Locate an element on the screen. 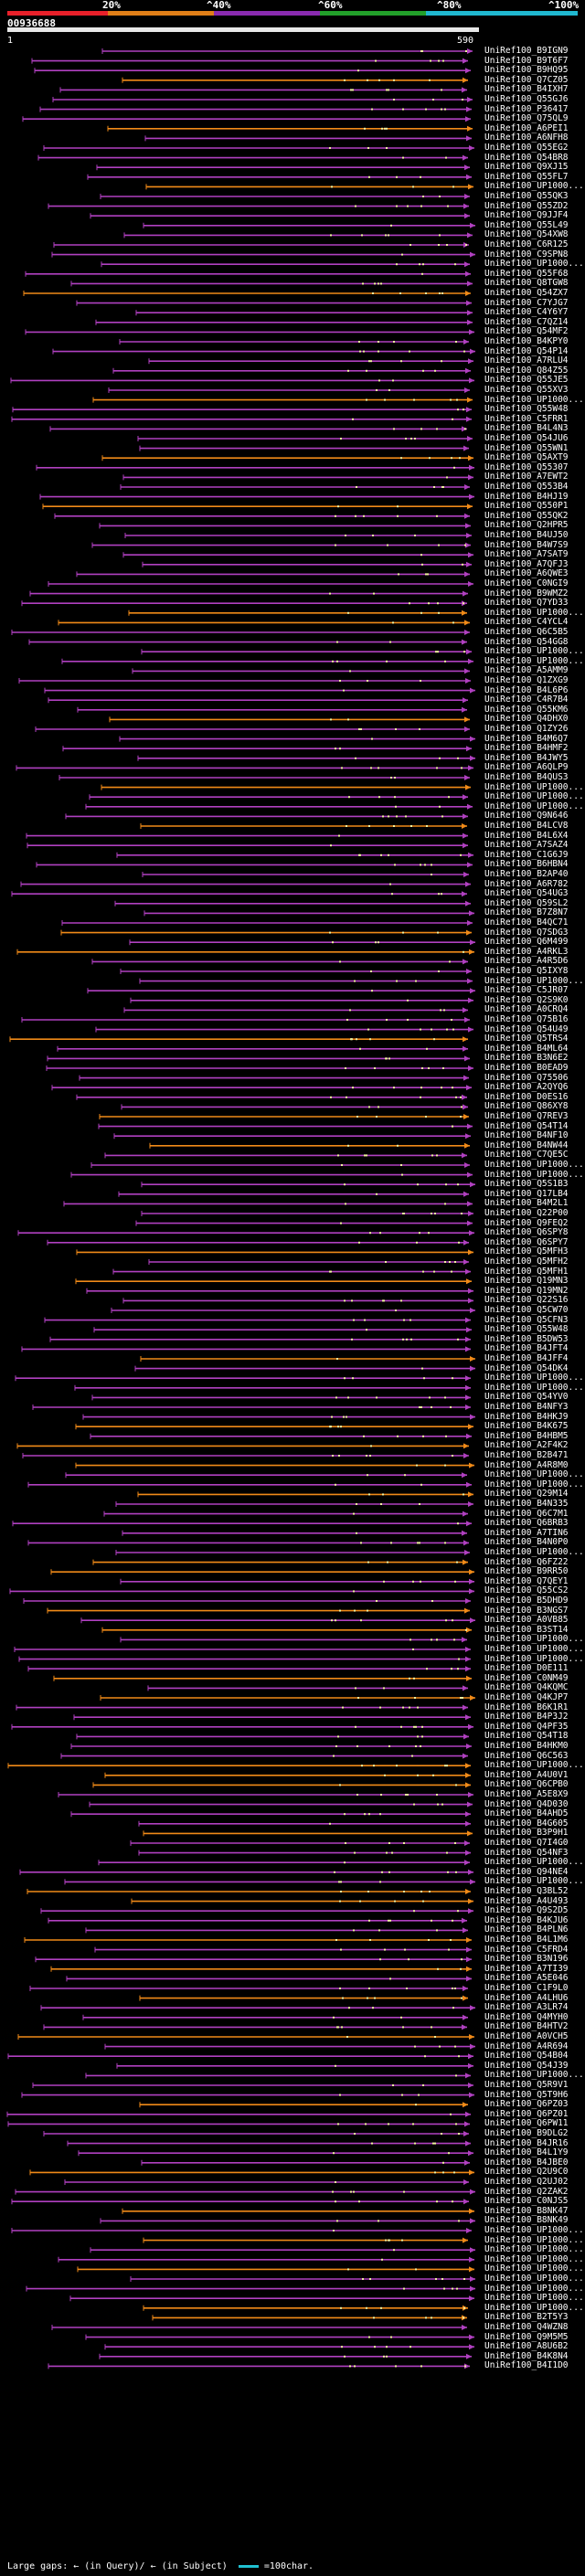 This screenshot has height=2576, width=585. hit-label: UniRef100_Q54U49 is located at coordinates (527, 1028).